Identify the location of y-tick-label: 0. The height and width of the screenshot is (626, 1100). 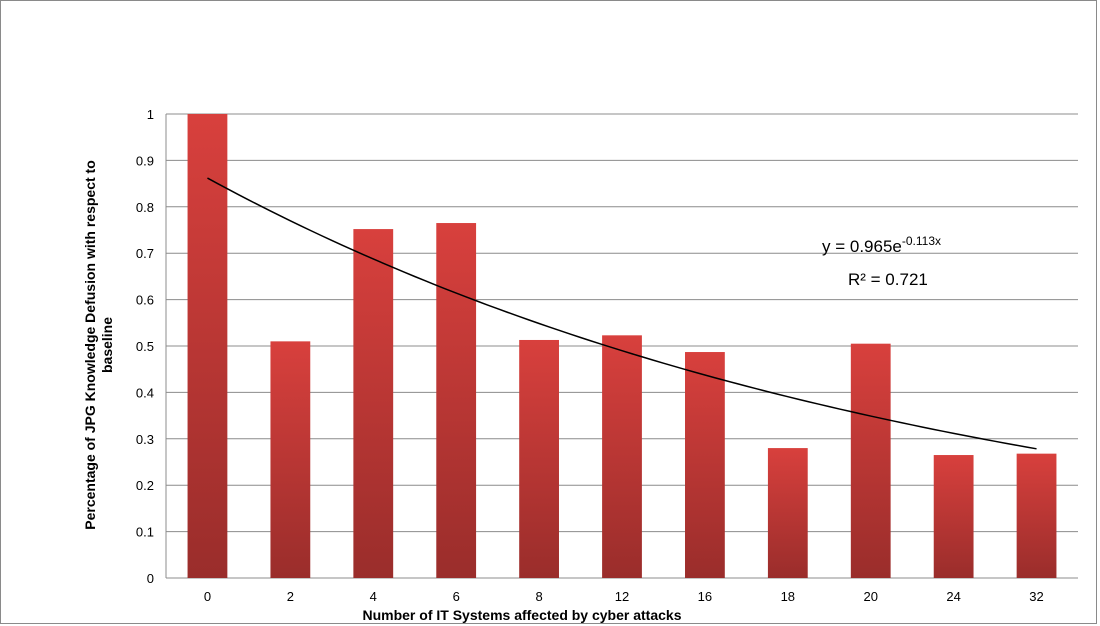
(150, 578).